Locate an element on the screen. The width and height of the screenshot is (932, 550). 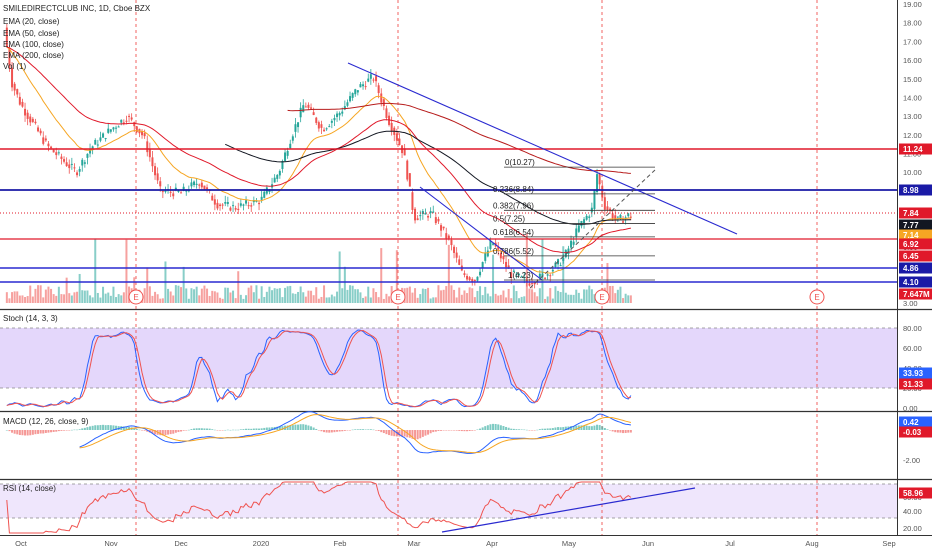
rsi-line is located at coordinates (319, 507).